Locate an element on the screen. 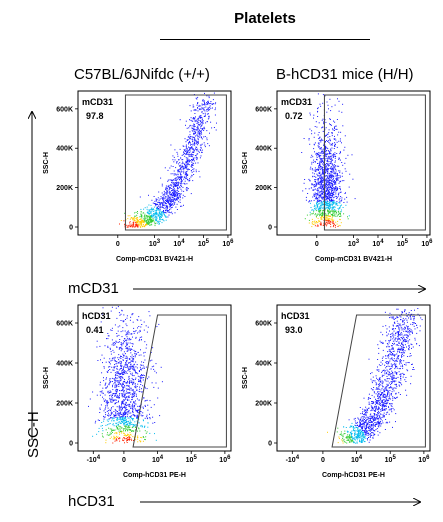  row-label-hcd31: hCD31 is located at coordinates (91, 501).